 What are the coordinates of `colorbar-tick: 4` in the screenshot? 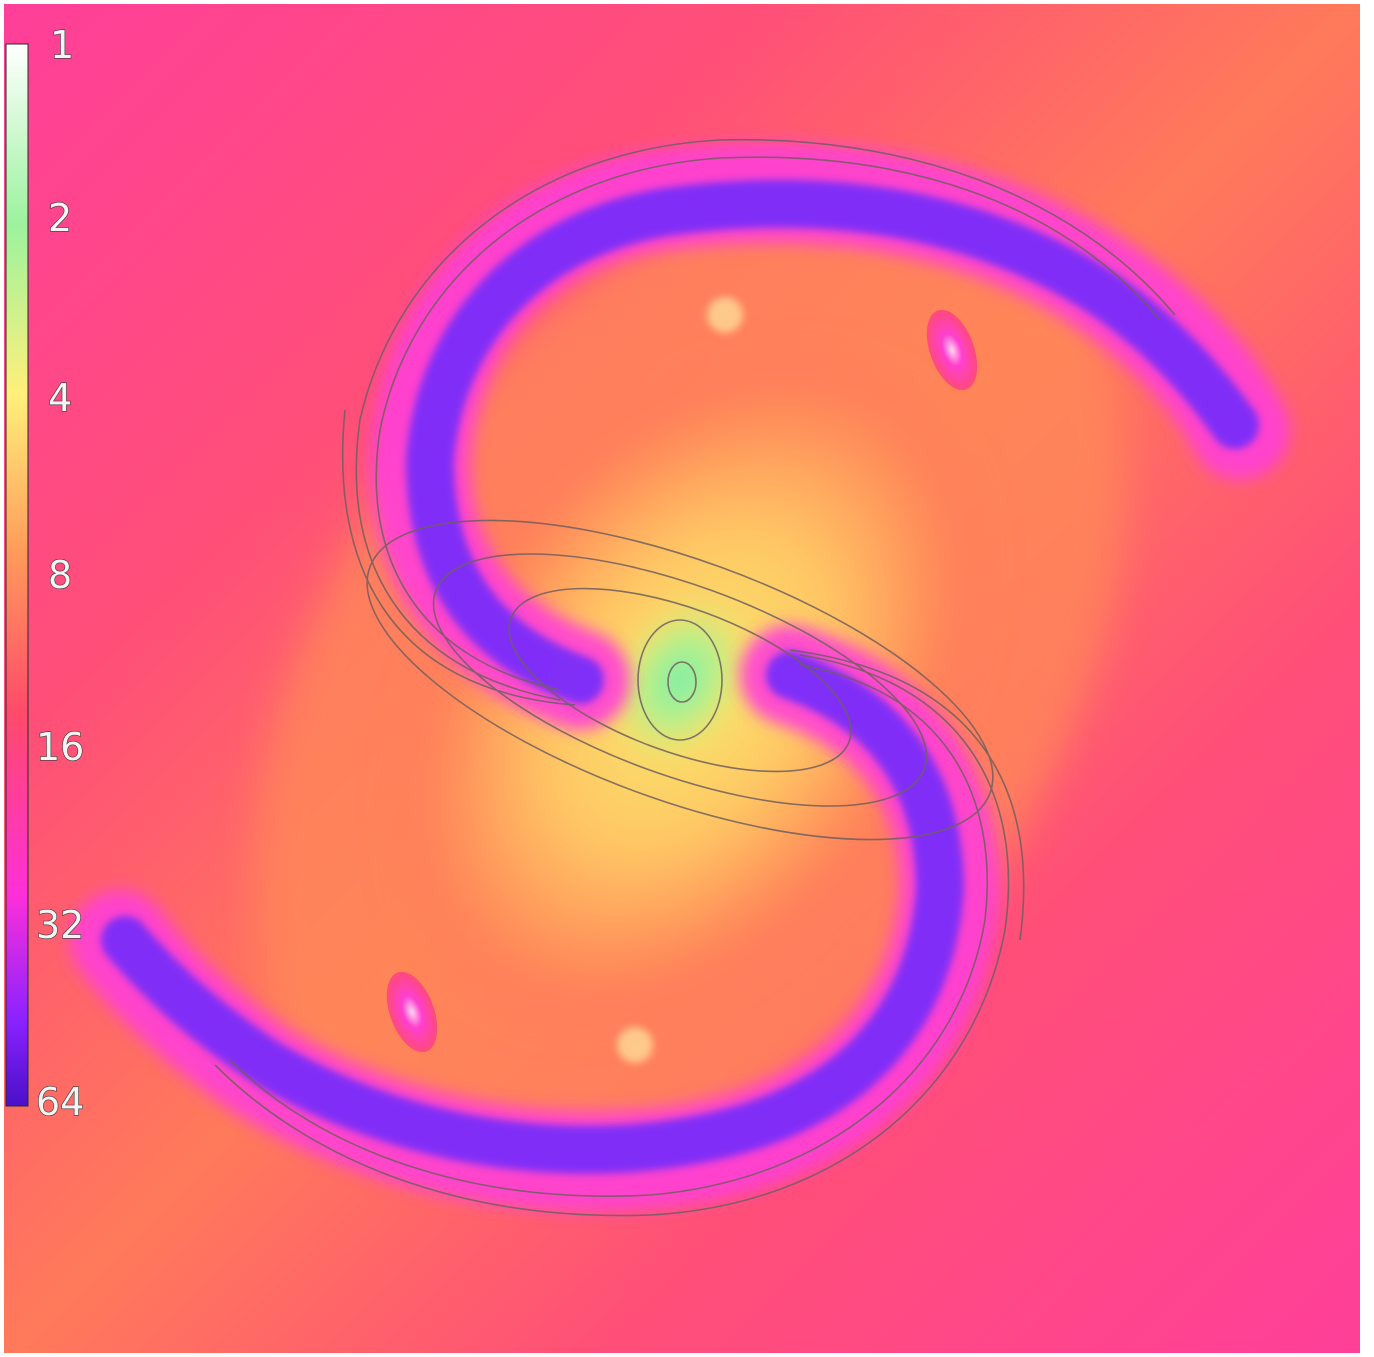 It's located at (60, 398).